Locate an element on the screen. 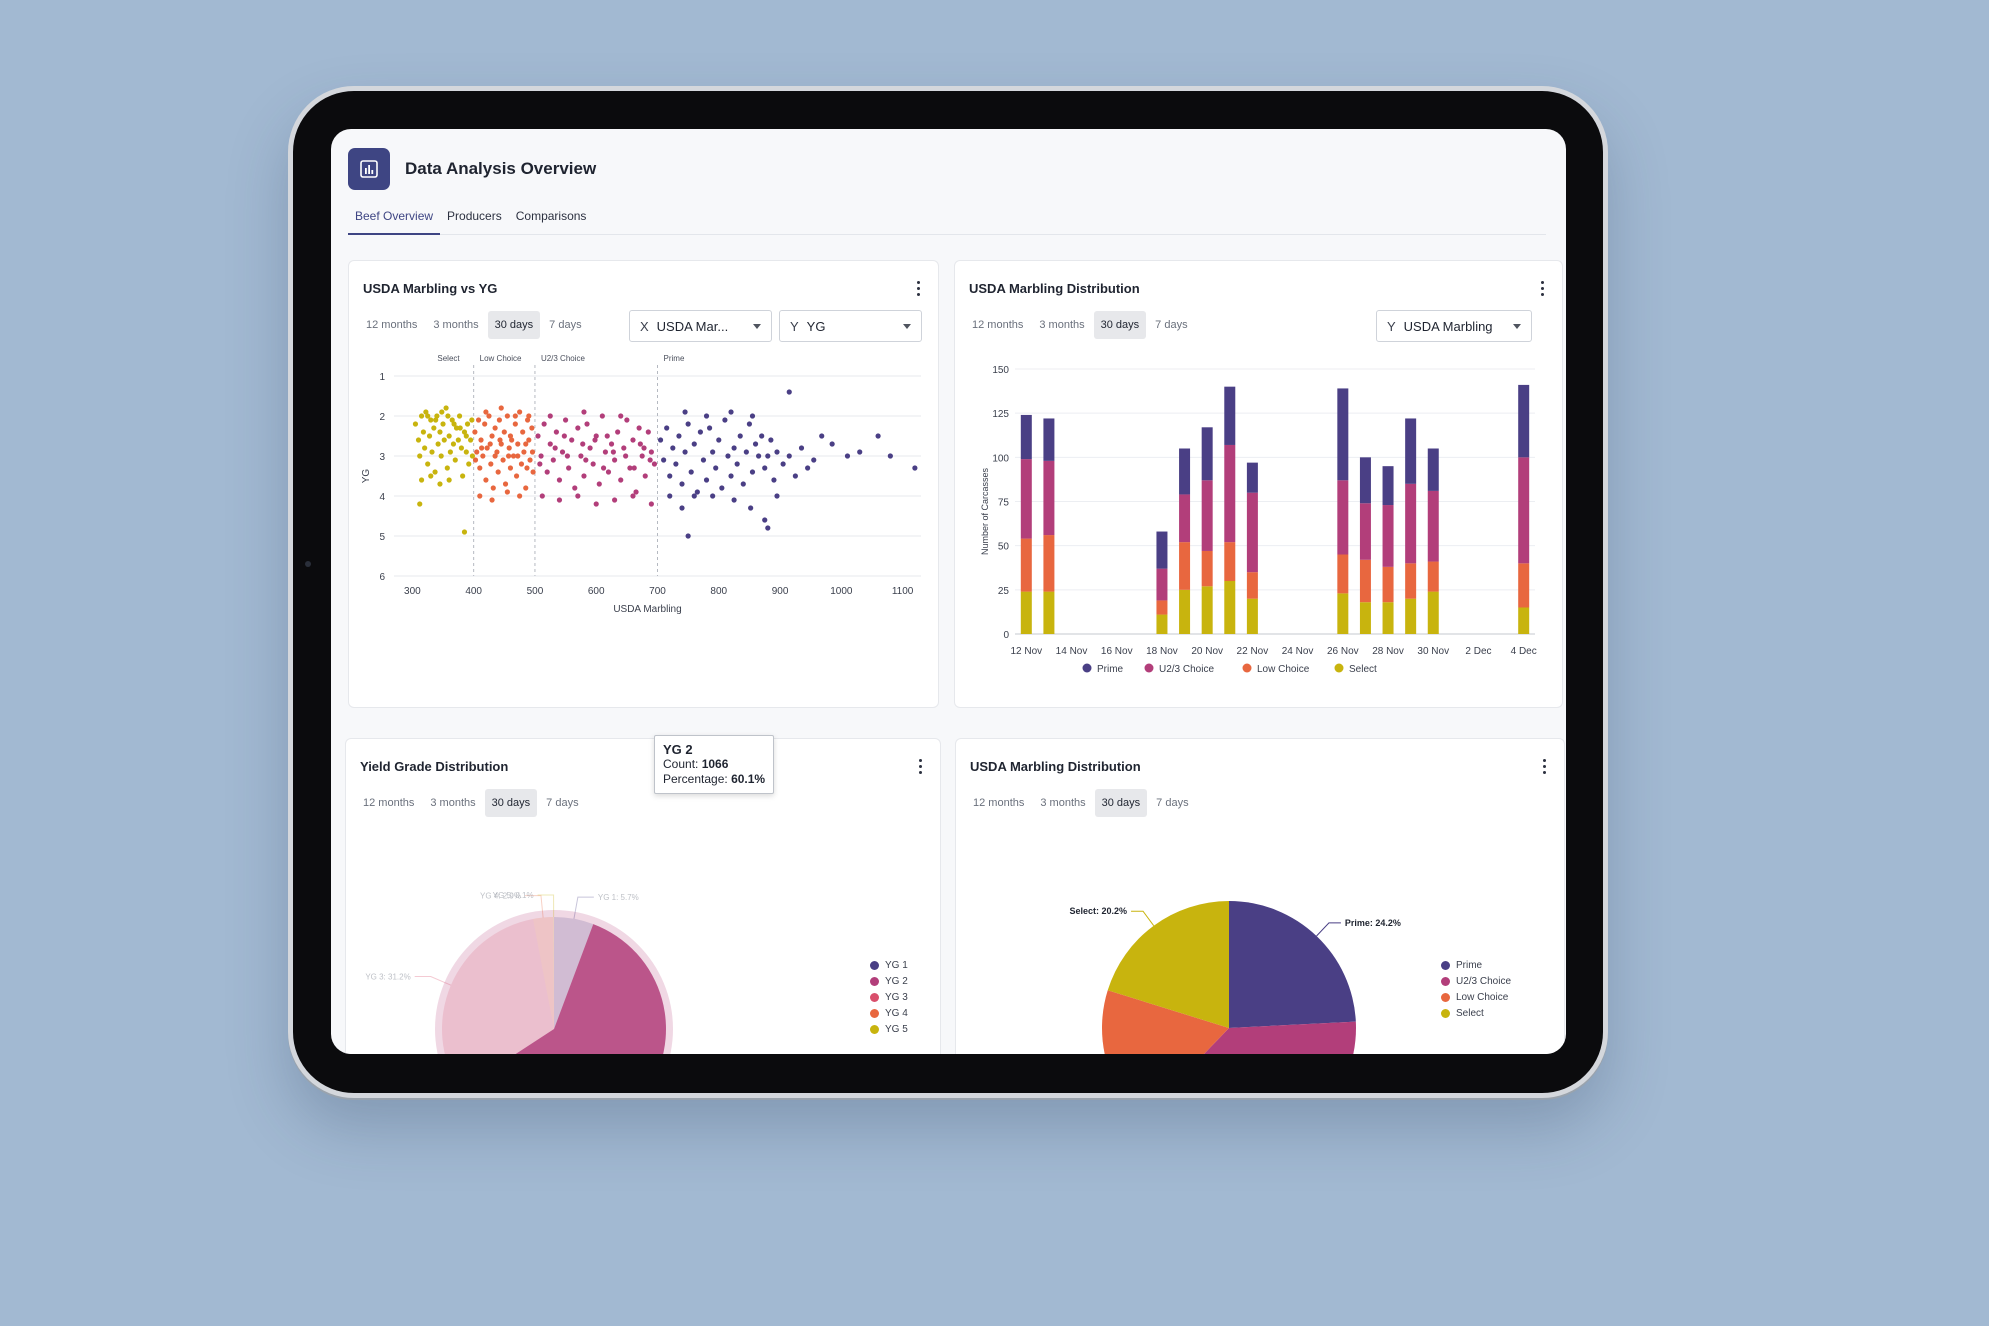 The height and width of the screenshot is (1326, 1989). y-tick-label: 2 is located at coordinates (382, 417).